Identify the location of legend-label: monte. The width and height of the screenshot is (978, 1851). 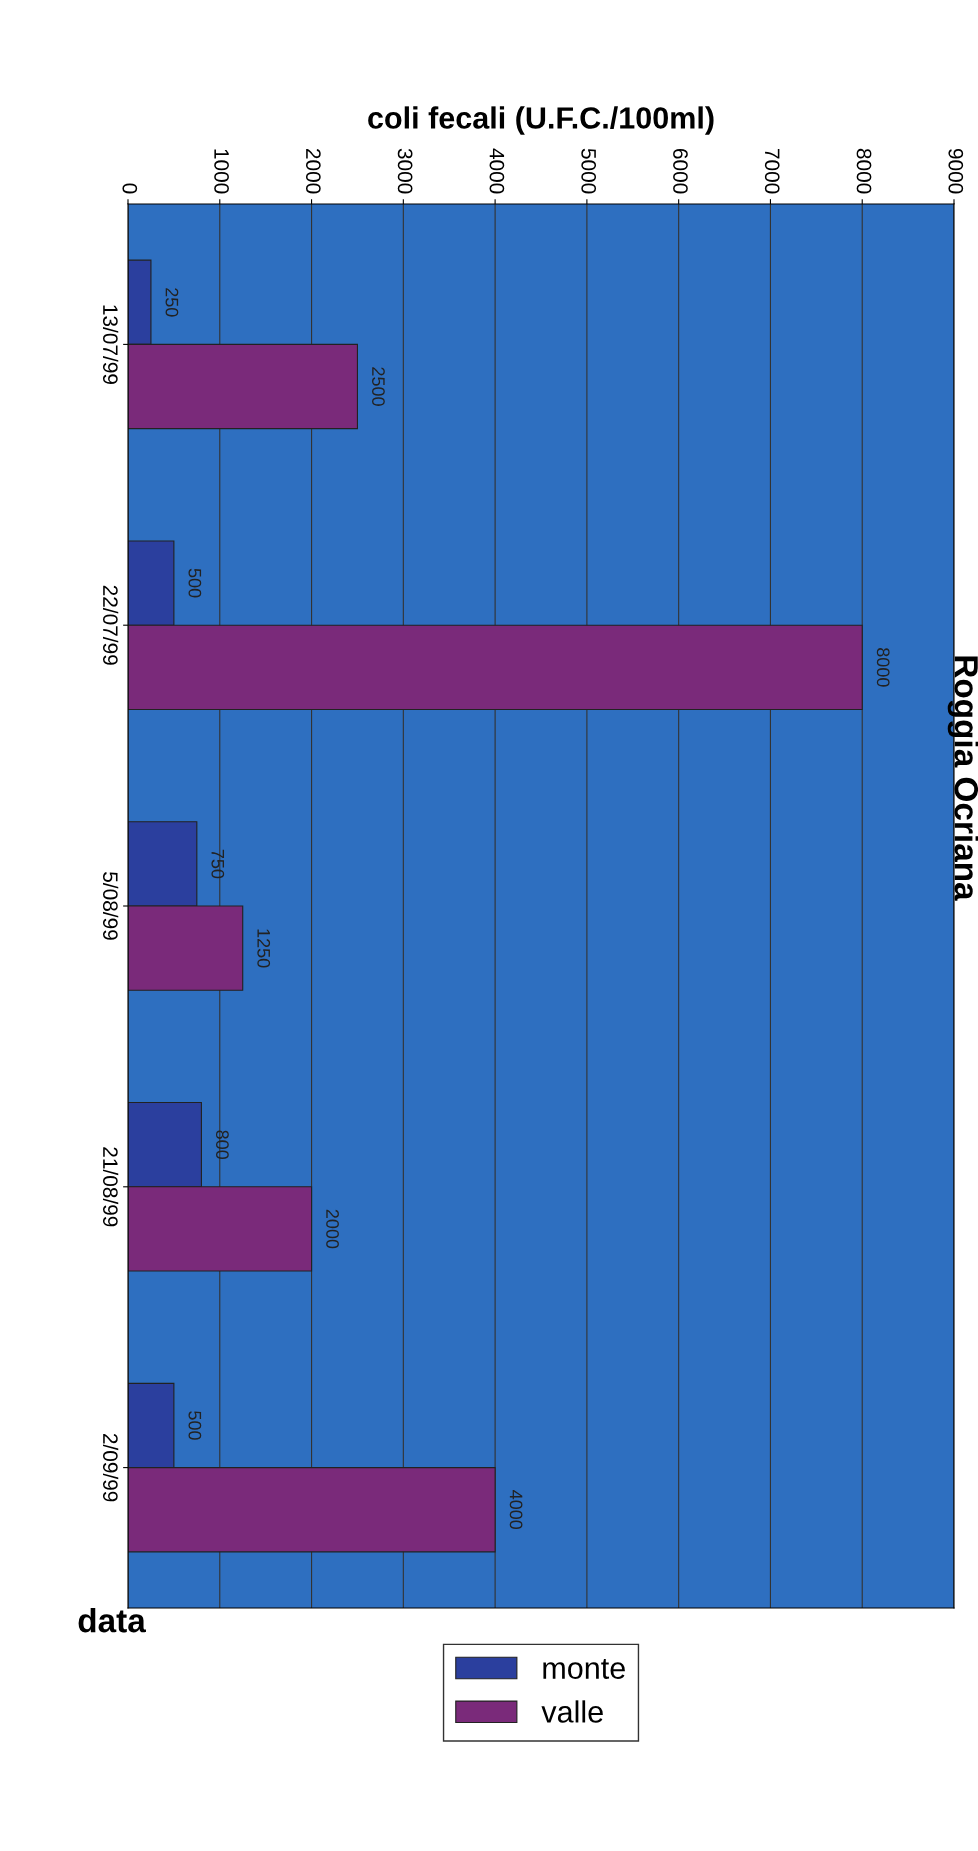
(584, 1668).